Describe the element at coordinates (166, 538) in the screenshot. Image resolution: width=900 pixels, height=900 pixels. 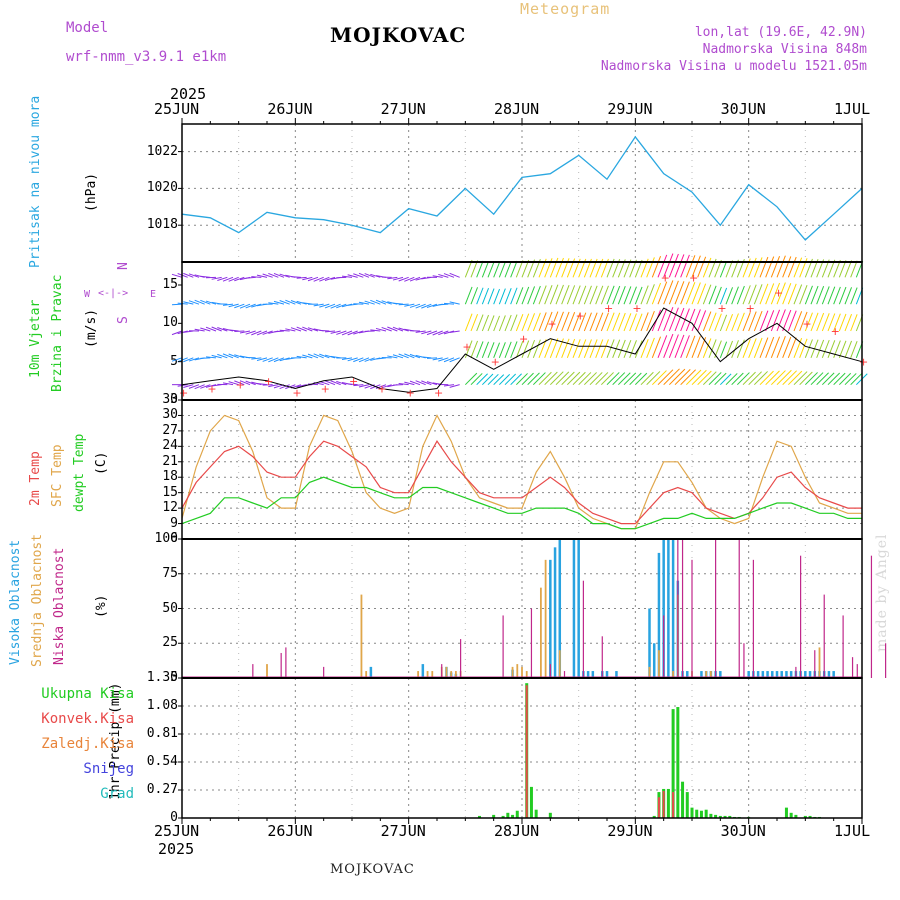
I see `cloud-tick-label: 100` at that location.